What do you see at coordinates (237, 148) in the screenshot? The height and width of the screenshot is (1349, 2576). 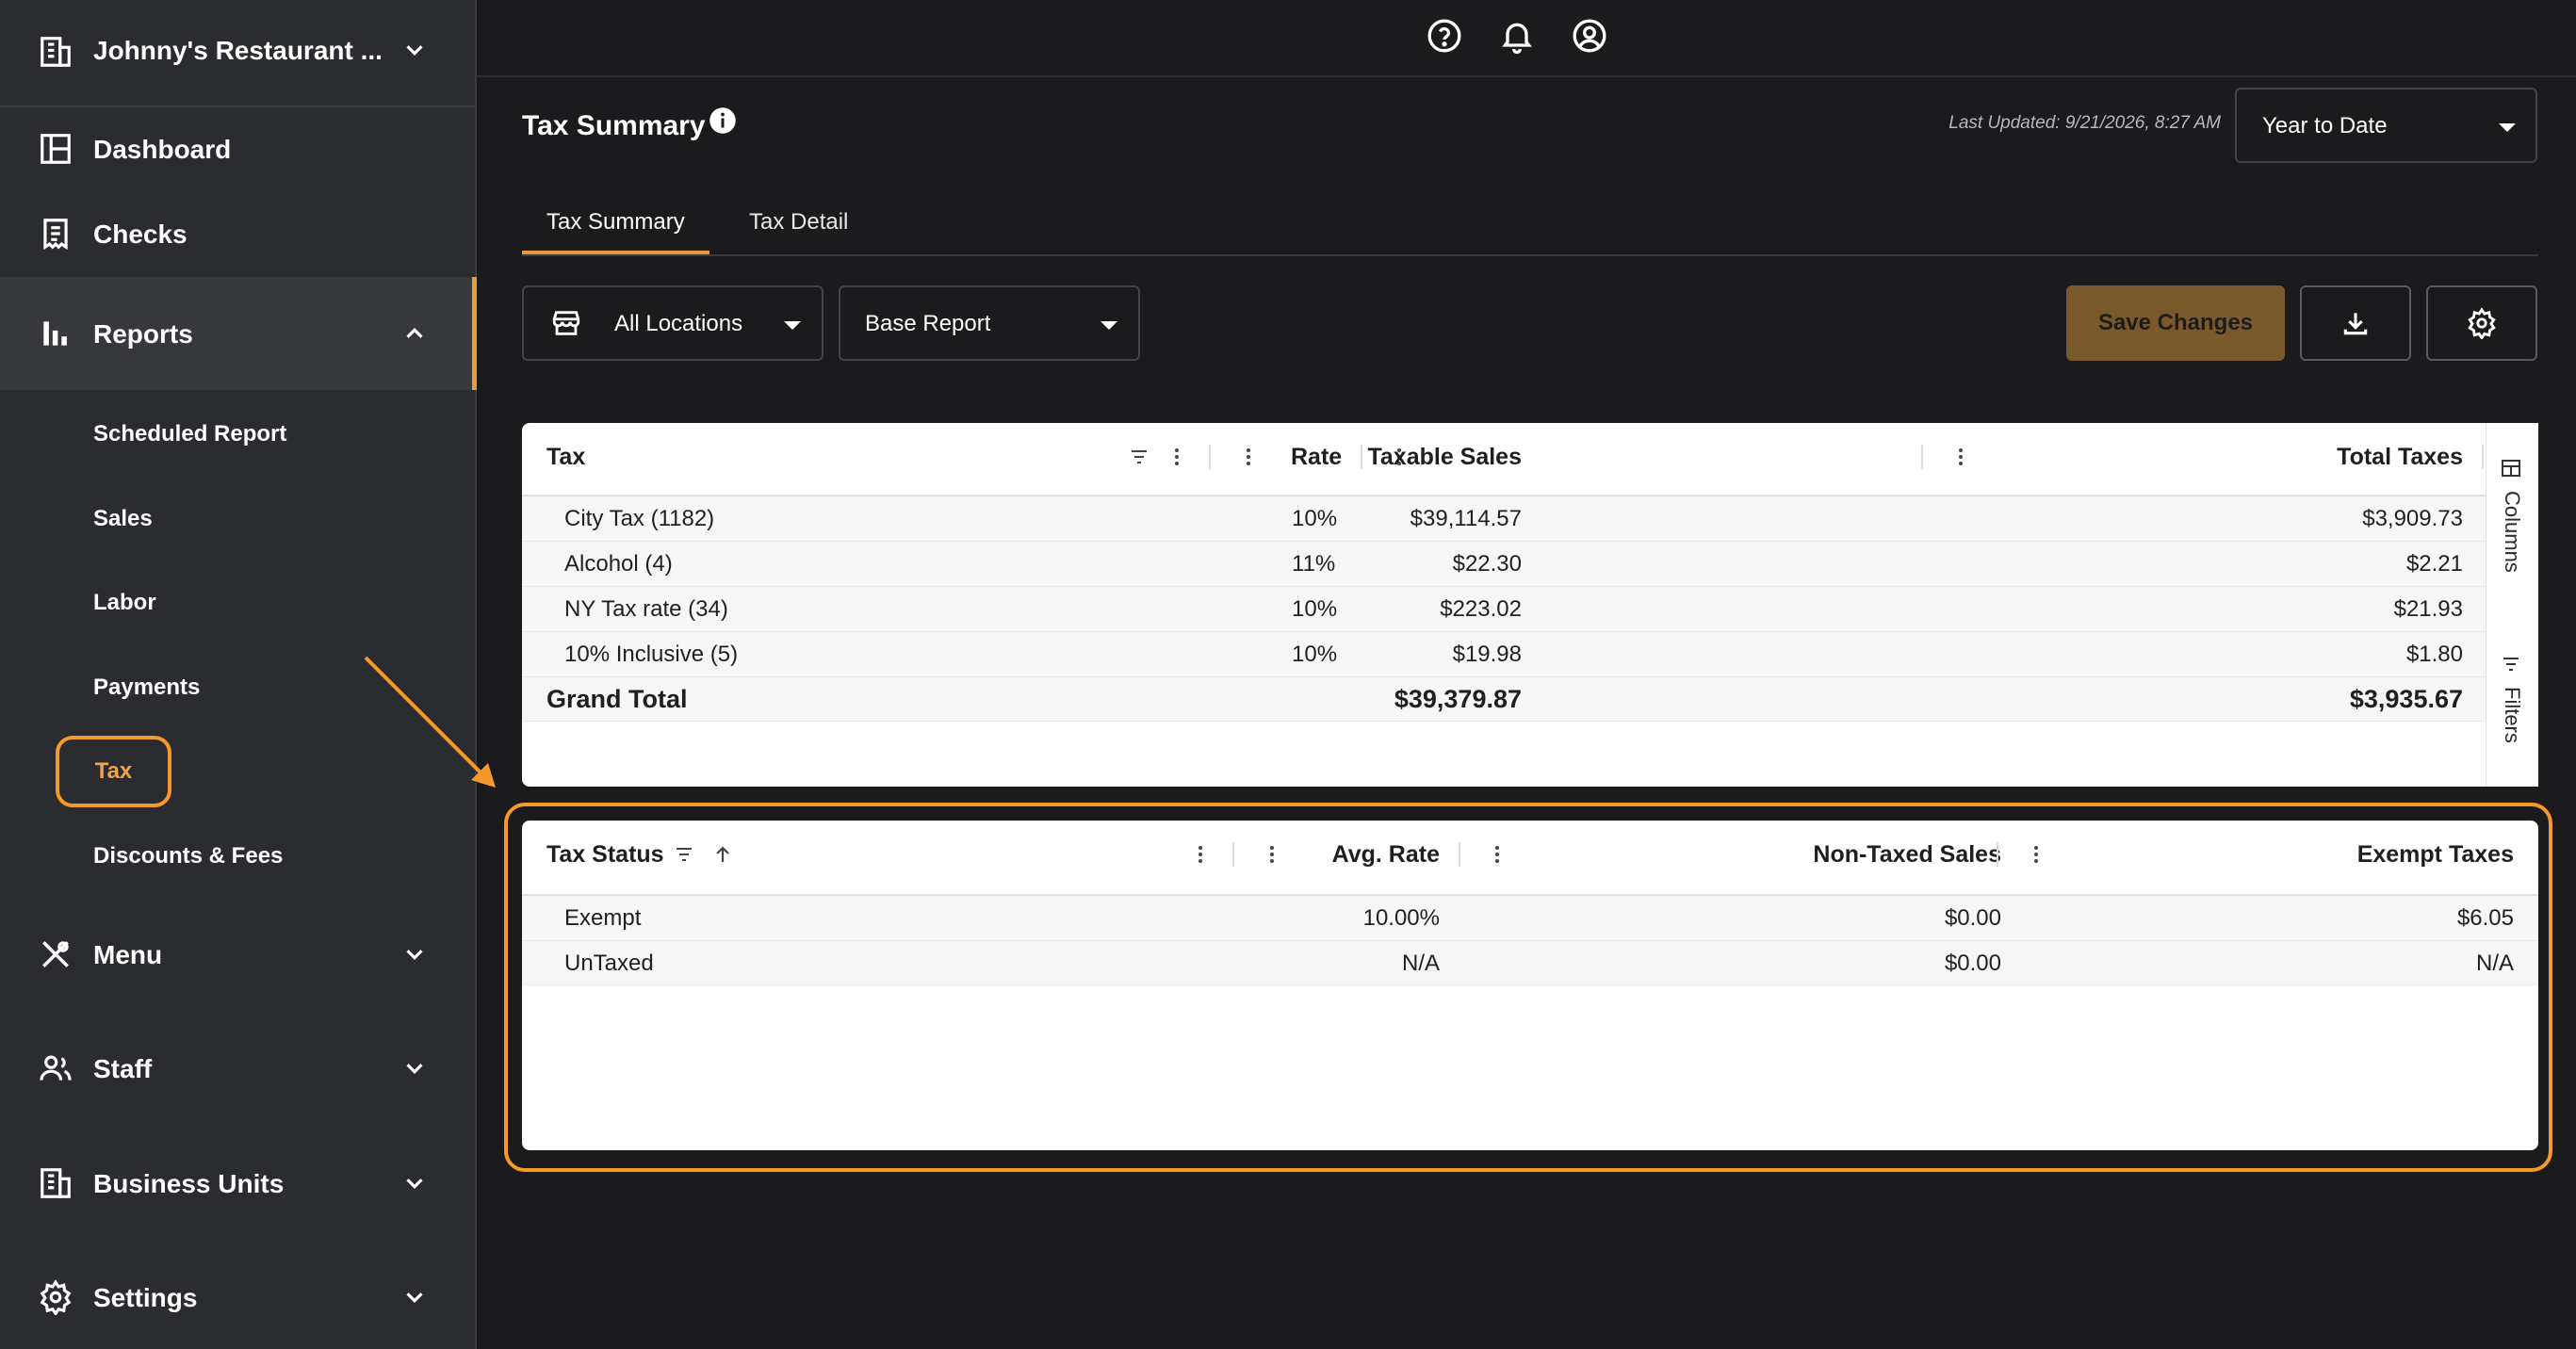 I see `sidebar-item-dashboard: Dashboard` at bounding box center [237, 148].